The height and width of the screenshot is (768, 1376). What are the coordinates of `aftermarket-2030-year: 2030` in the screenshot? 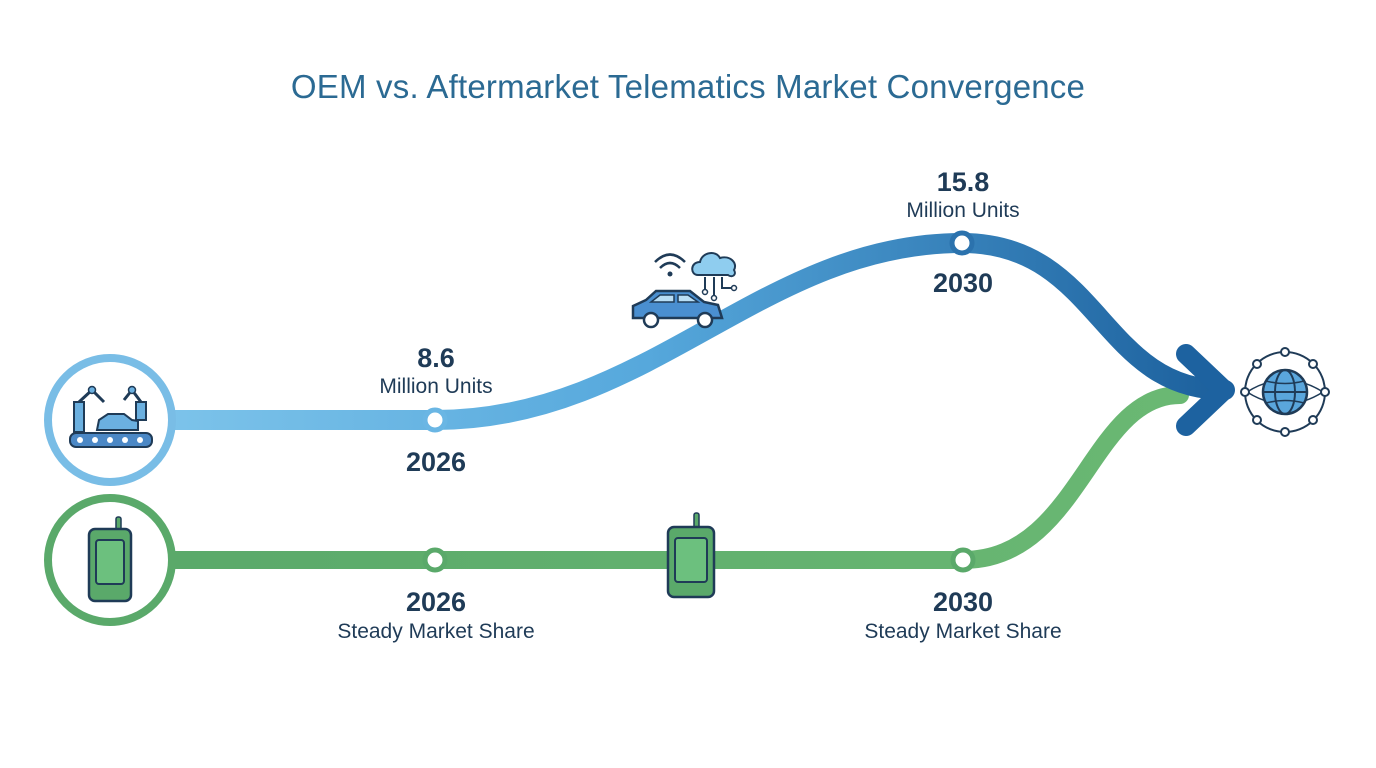 It's located at (963, 602).